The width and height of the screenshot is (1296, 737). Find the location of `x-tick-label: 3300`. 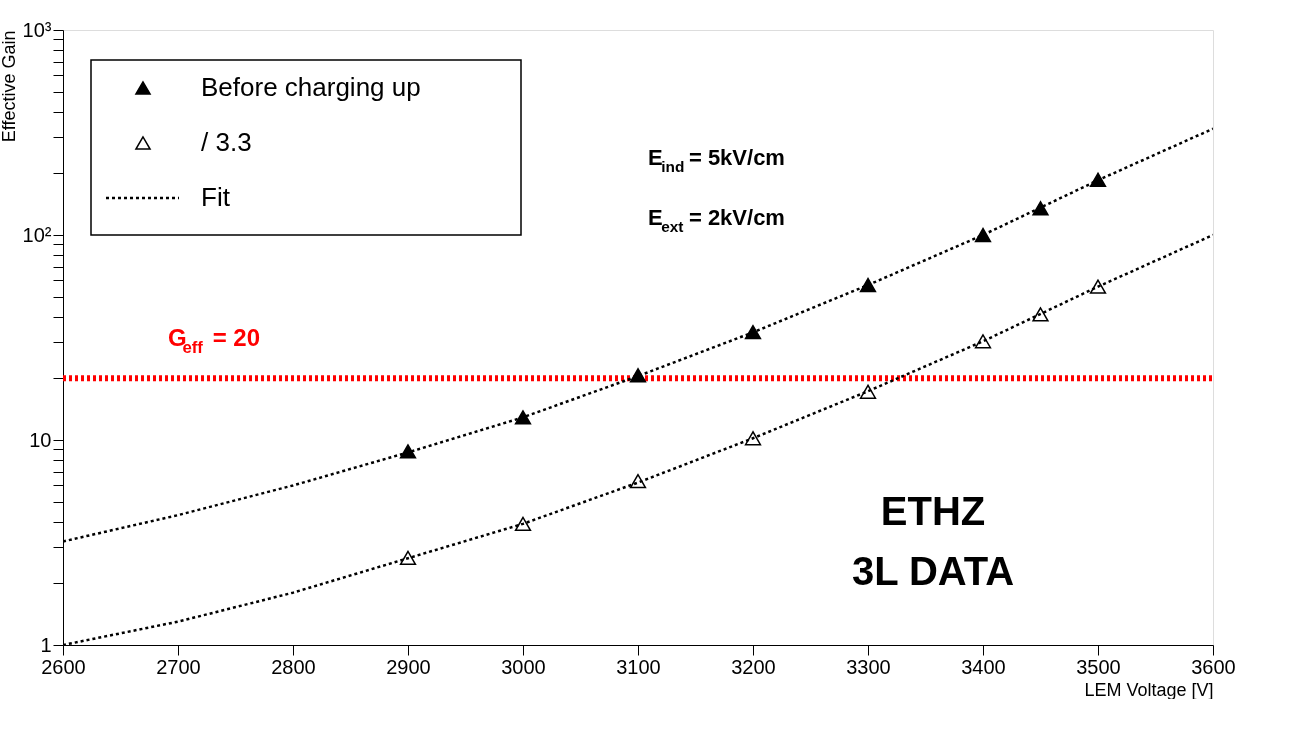

x-tick-label: 3300 is located at coordinates (868, 666).